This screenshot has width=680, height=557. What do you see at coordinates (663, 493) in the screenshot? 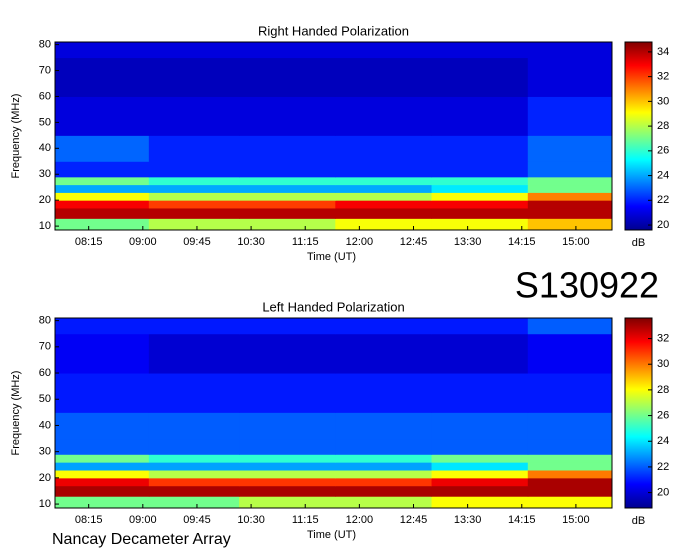
I see `colorbar-tick-label: 20` at bounding box center [663, 493].